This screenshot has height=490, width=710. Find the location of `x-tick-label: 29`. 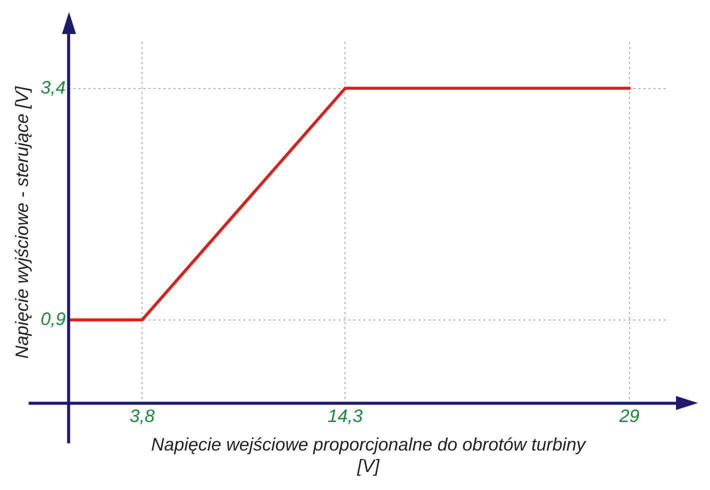

x-tick-label: 29 is located at coordinates (629, 416).